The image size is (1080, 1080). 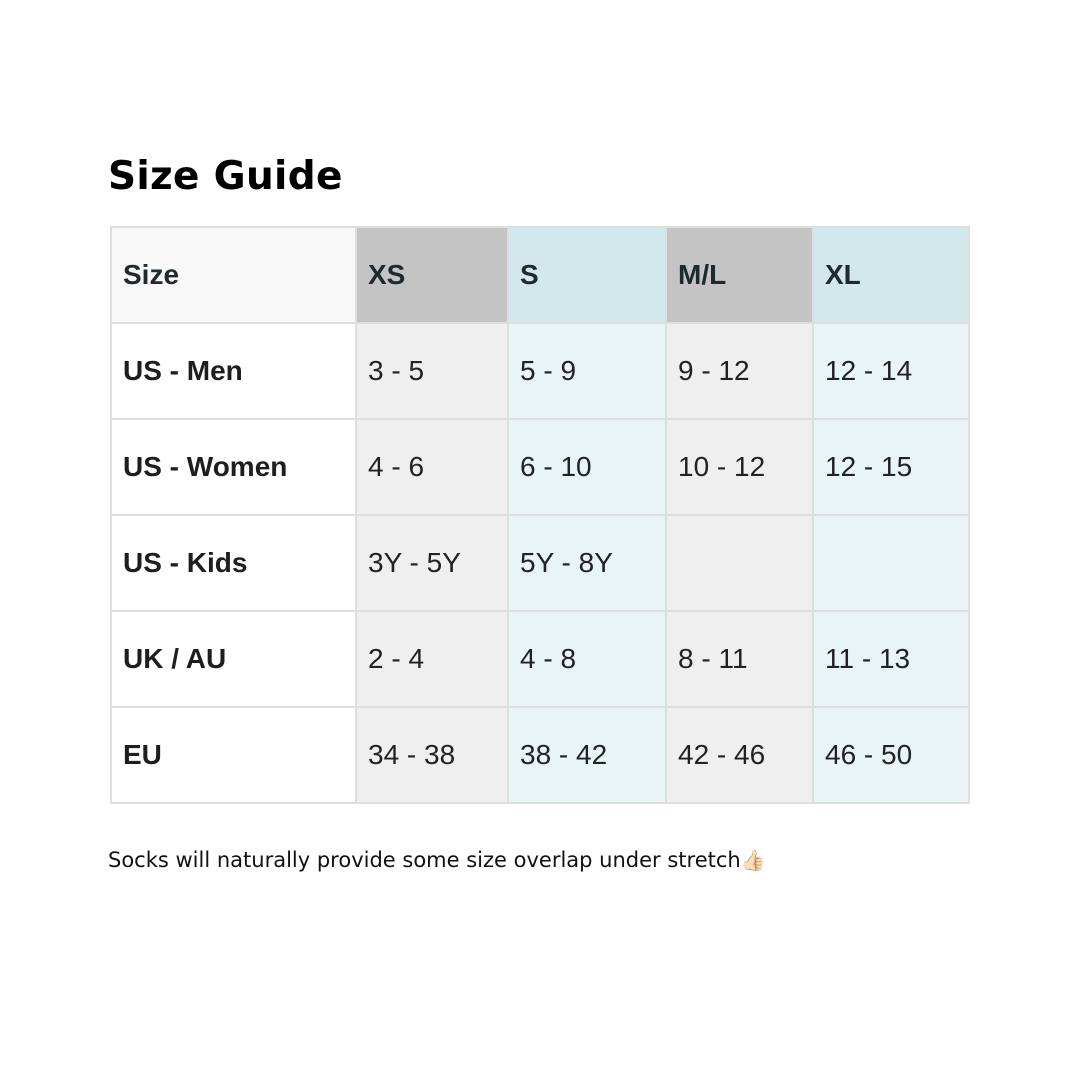 I want to click on table-cell: 12 - 14, so click(x=891, y=371).